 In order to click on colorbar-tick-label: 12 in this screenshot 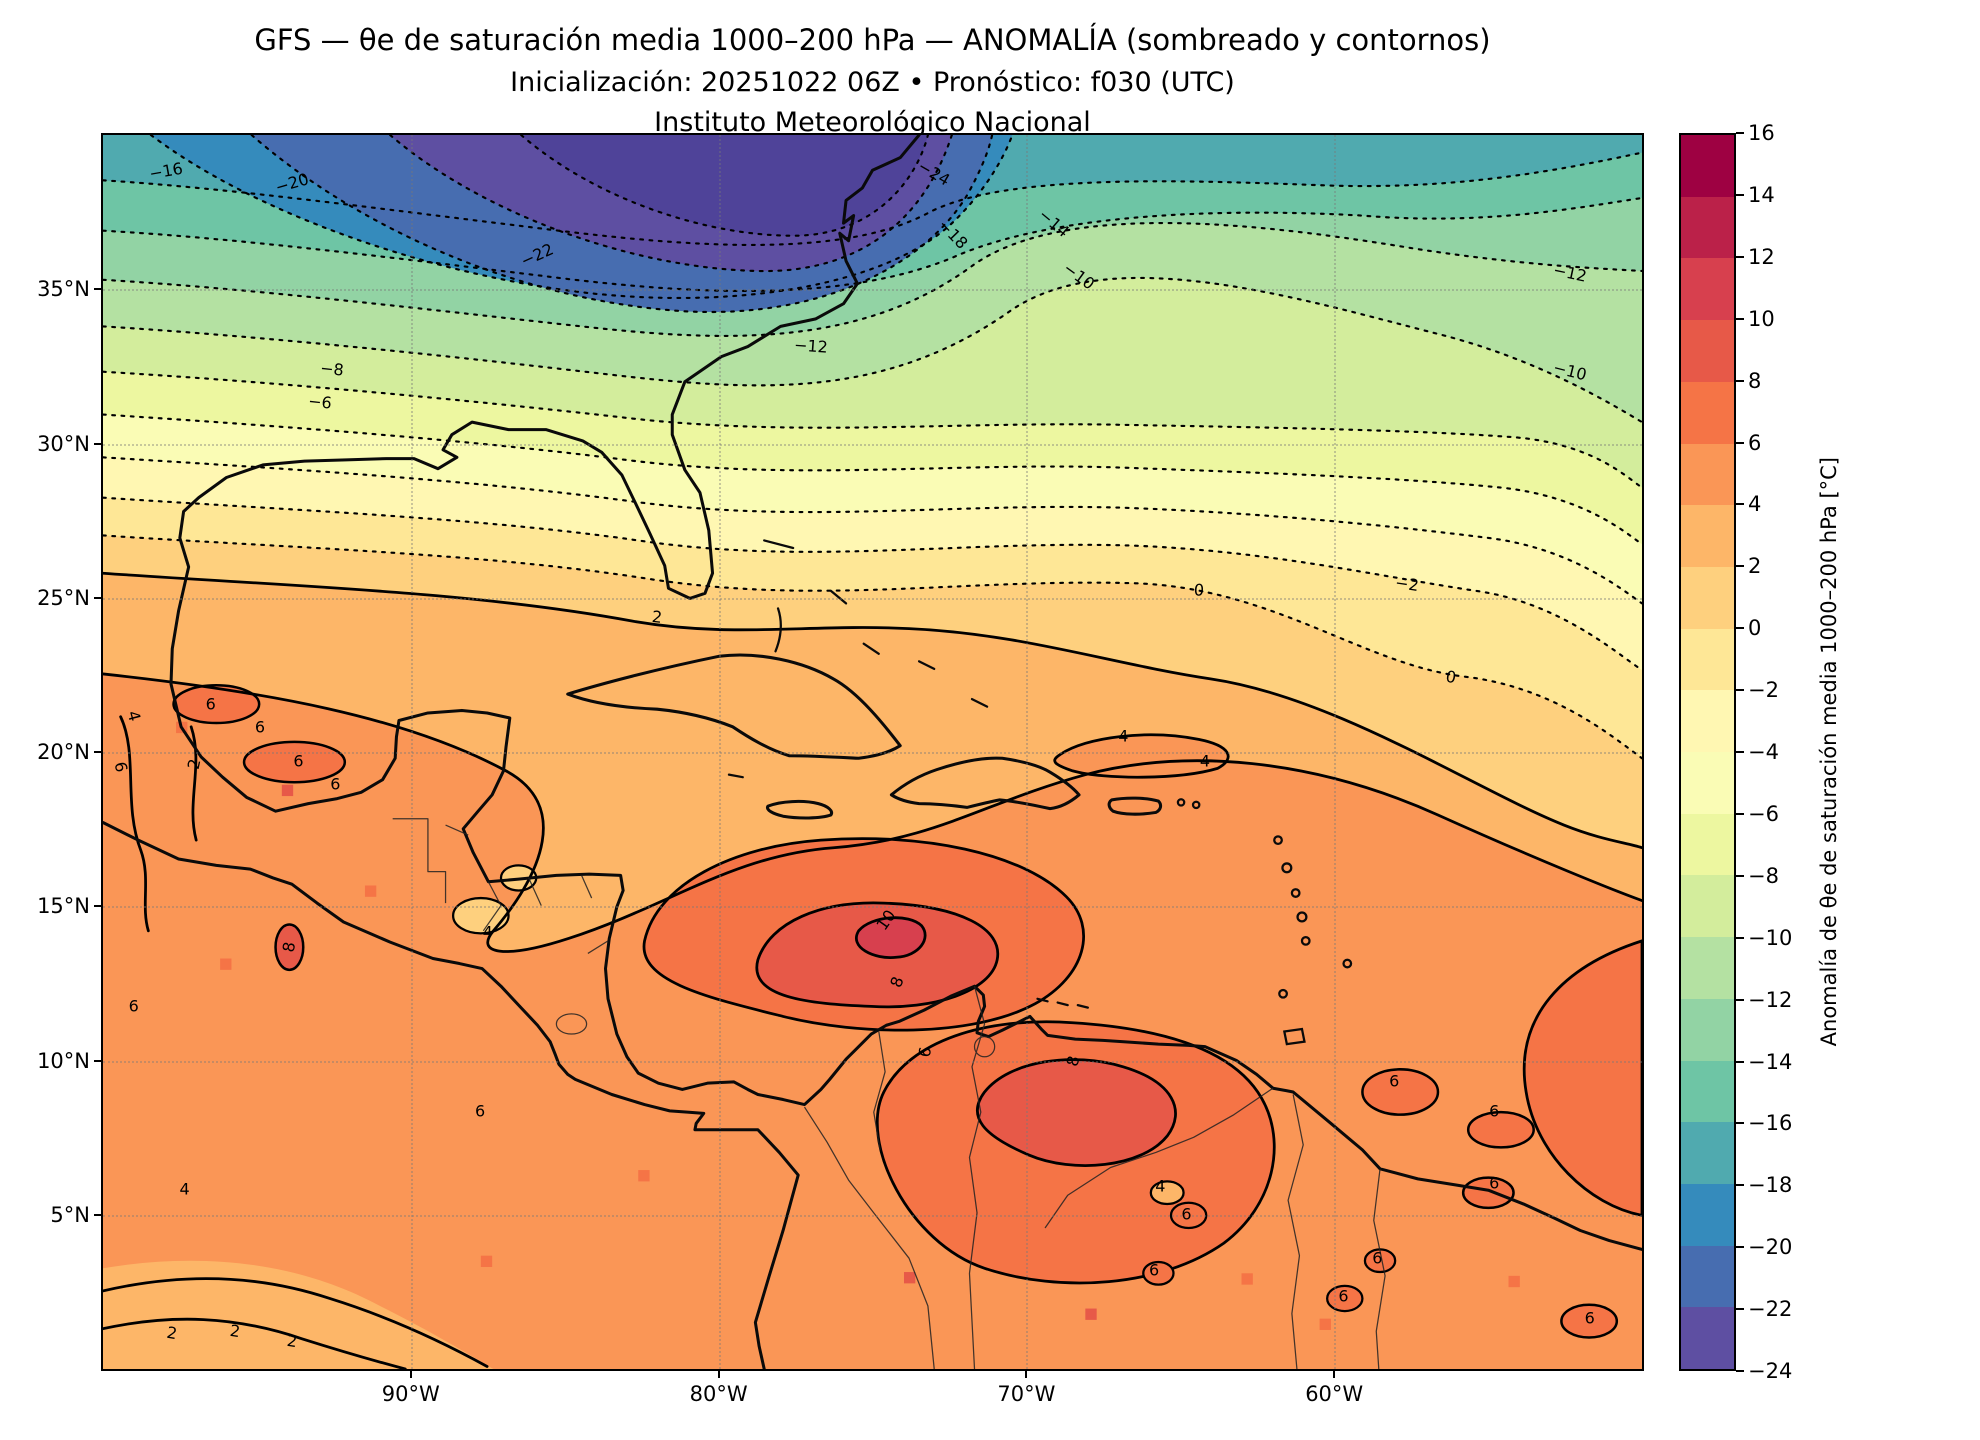, I will do `click(1761, 256)`.